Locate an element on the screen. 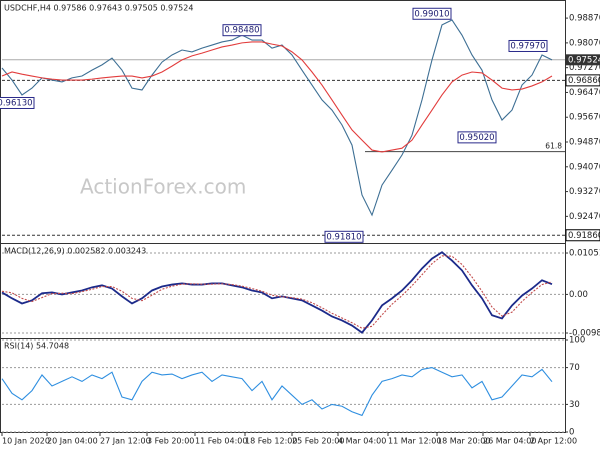 This screenshot has width=600, height=450. annotation-label: 0.98480 is located at coordinates (241, 31).